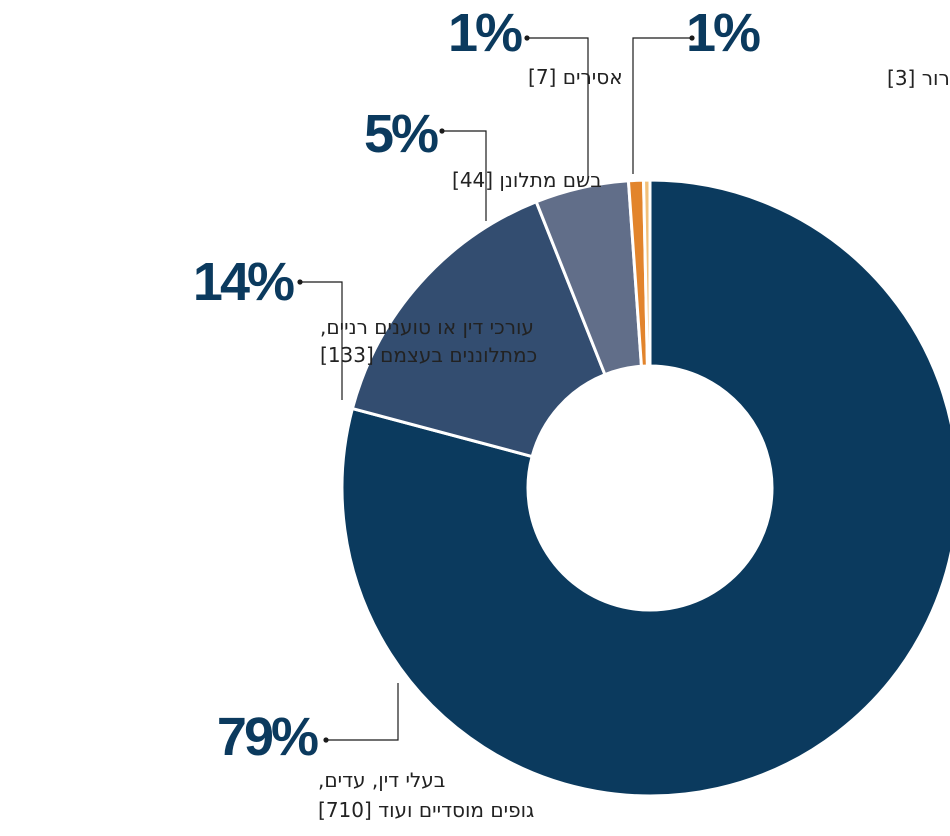 The image size is (950, 836). What do you see at coordinates (401, 134) in the screenshot?
I see `slice-percent-label-2: 5%` at bounding box center [401, 134].